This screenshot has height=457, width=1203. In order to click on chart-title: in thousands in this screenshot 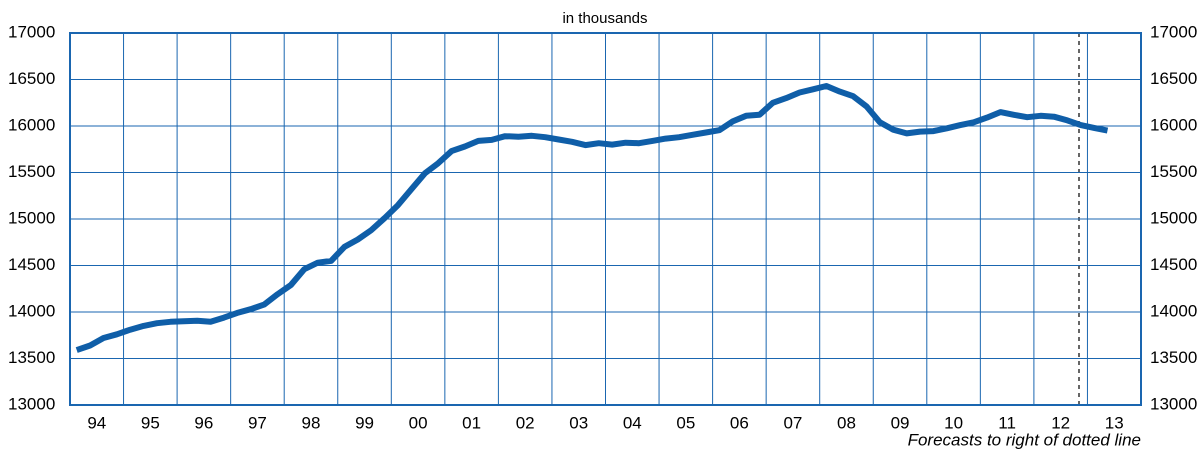, I will do `click(604, 18)`.